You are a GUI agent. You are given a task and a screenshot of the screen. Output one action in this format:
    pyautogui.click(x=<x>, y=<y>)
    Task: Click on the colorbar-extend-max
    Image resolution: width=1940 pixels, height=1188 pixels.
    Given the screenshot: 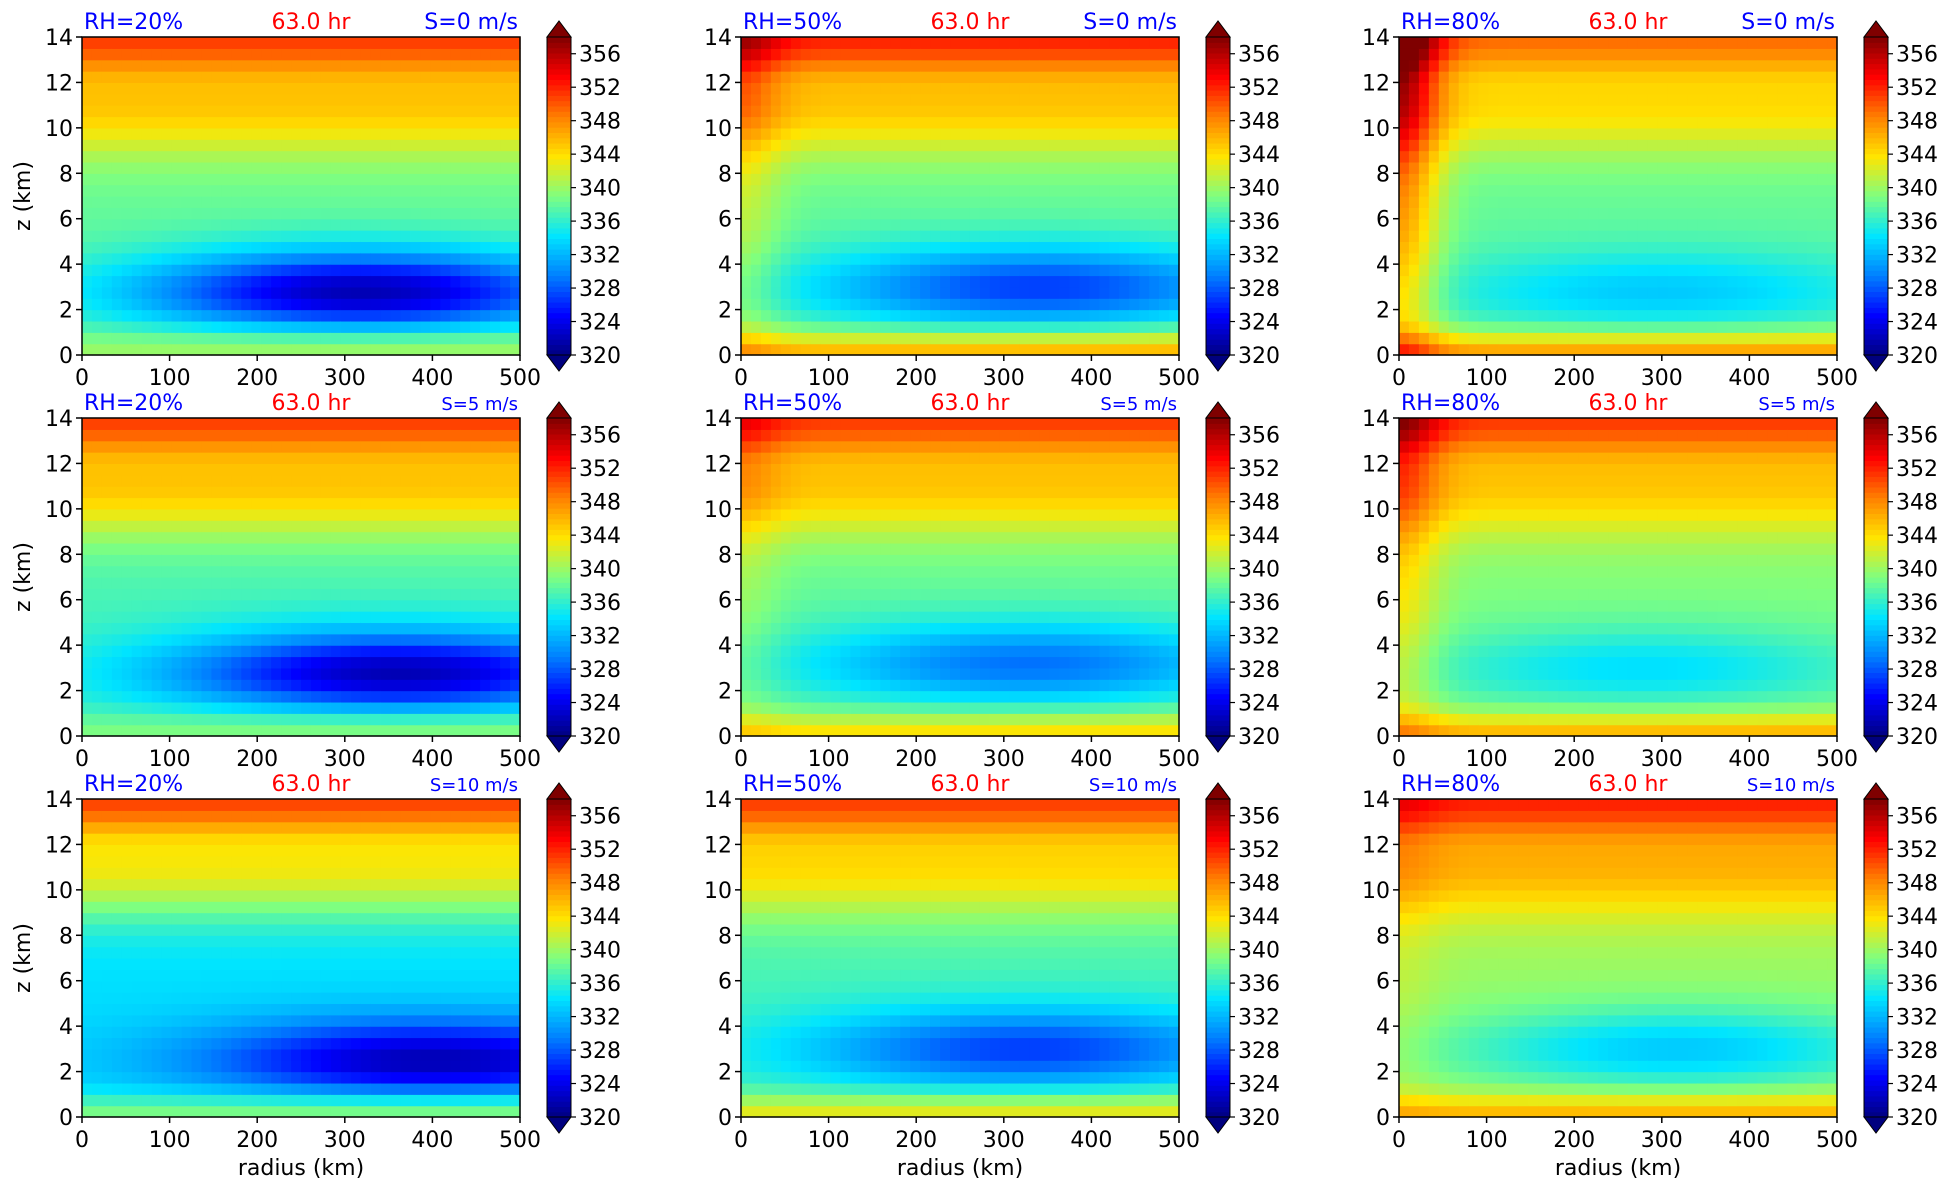 What is the action you would take?
    pyautogui.click(x=1876, y=29)
    